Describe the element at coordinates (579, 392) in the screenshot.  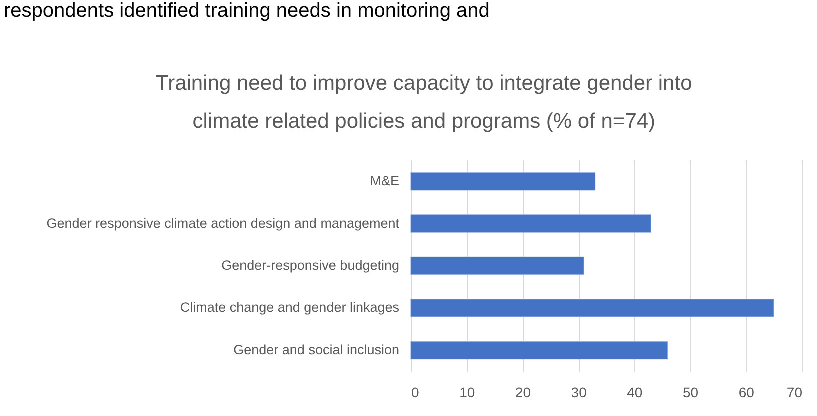
I see `x-tick-label: 30` at that location.